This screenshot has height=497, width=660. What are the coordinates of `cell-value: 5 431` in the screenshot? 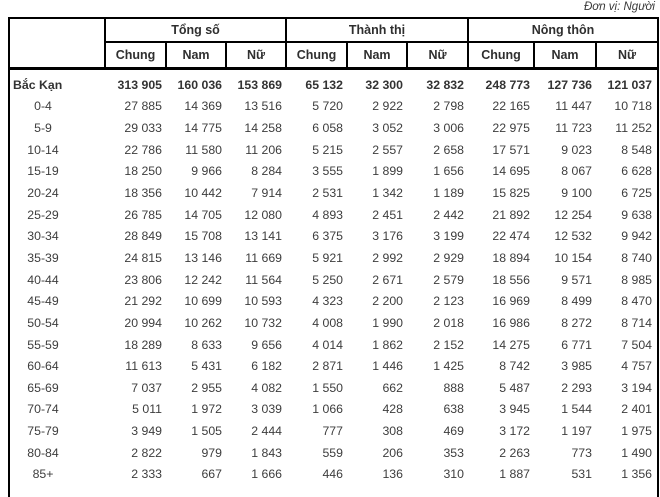 It's located at (206, 366).